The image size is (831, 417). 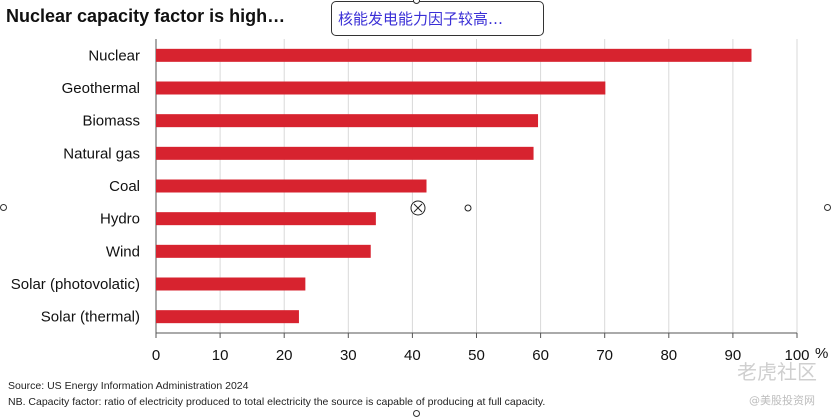 I want to click on x-tick-label: 50, so click(x=476, y=355).